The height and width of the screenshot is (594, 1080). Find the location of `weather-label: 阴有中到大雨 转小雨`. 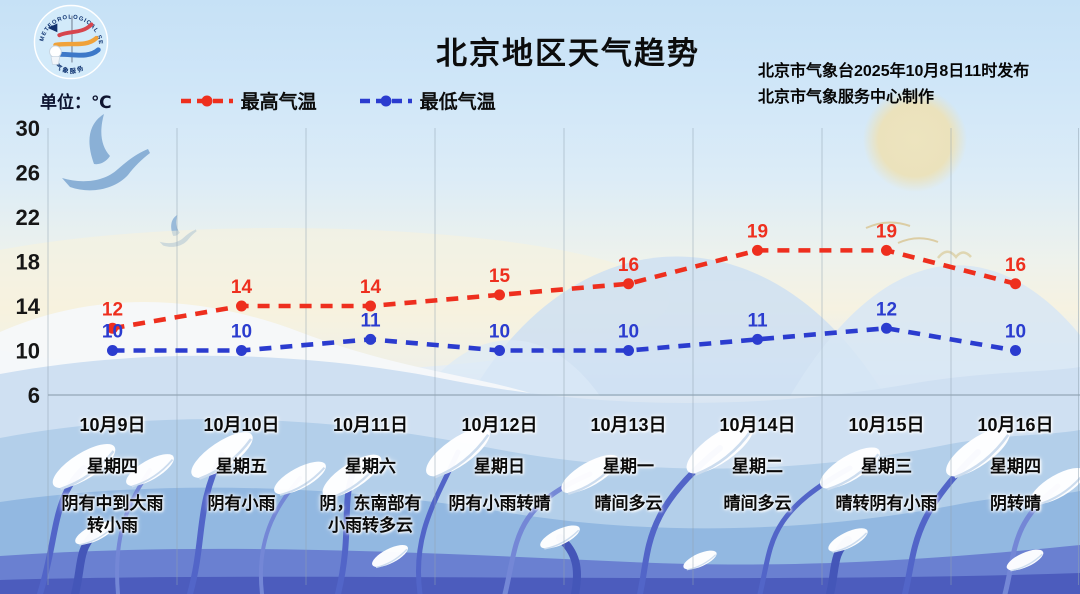

weather-label: 阴有中到大雨 转小雨 is located at coordinates (112, 515).